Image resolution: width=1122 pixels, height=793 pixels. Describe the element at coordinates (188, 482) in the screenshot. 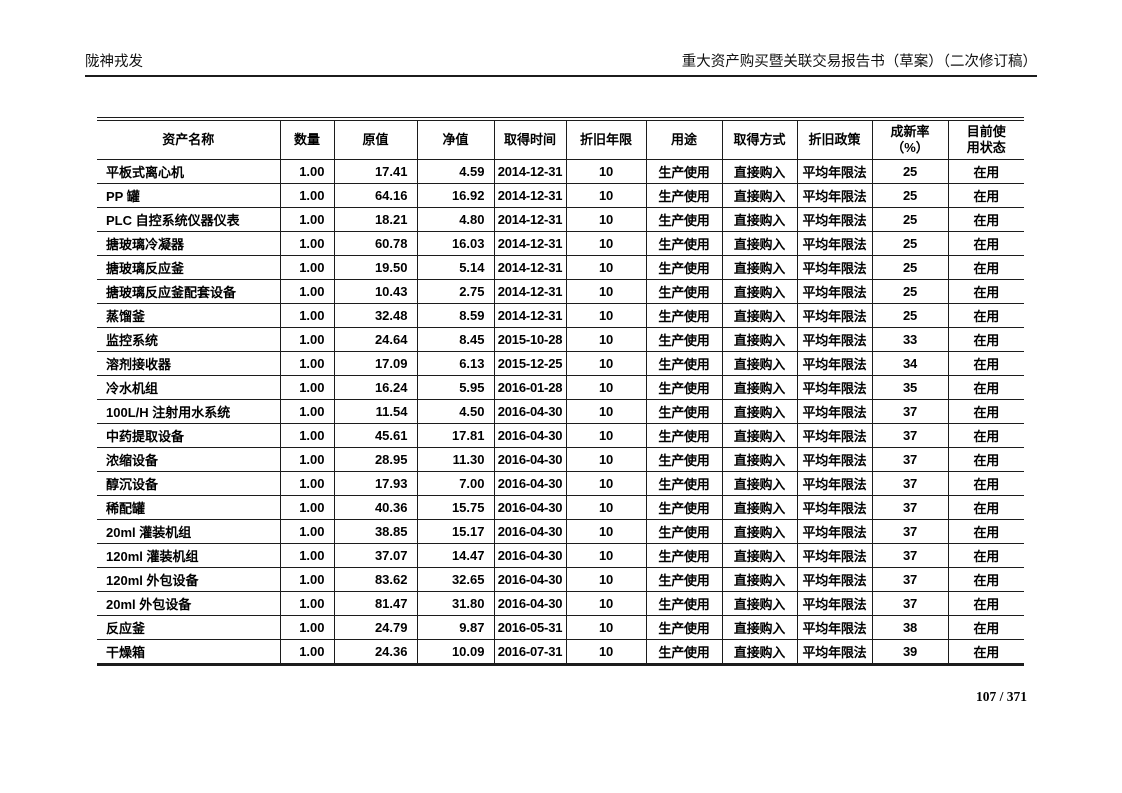

I see `cell-name: 醇沉设备` at that location.